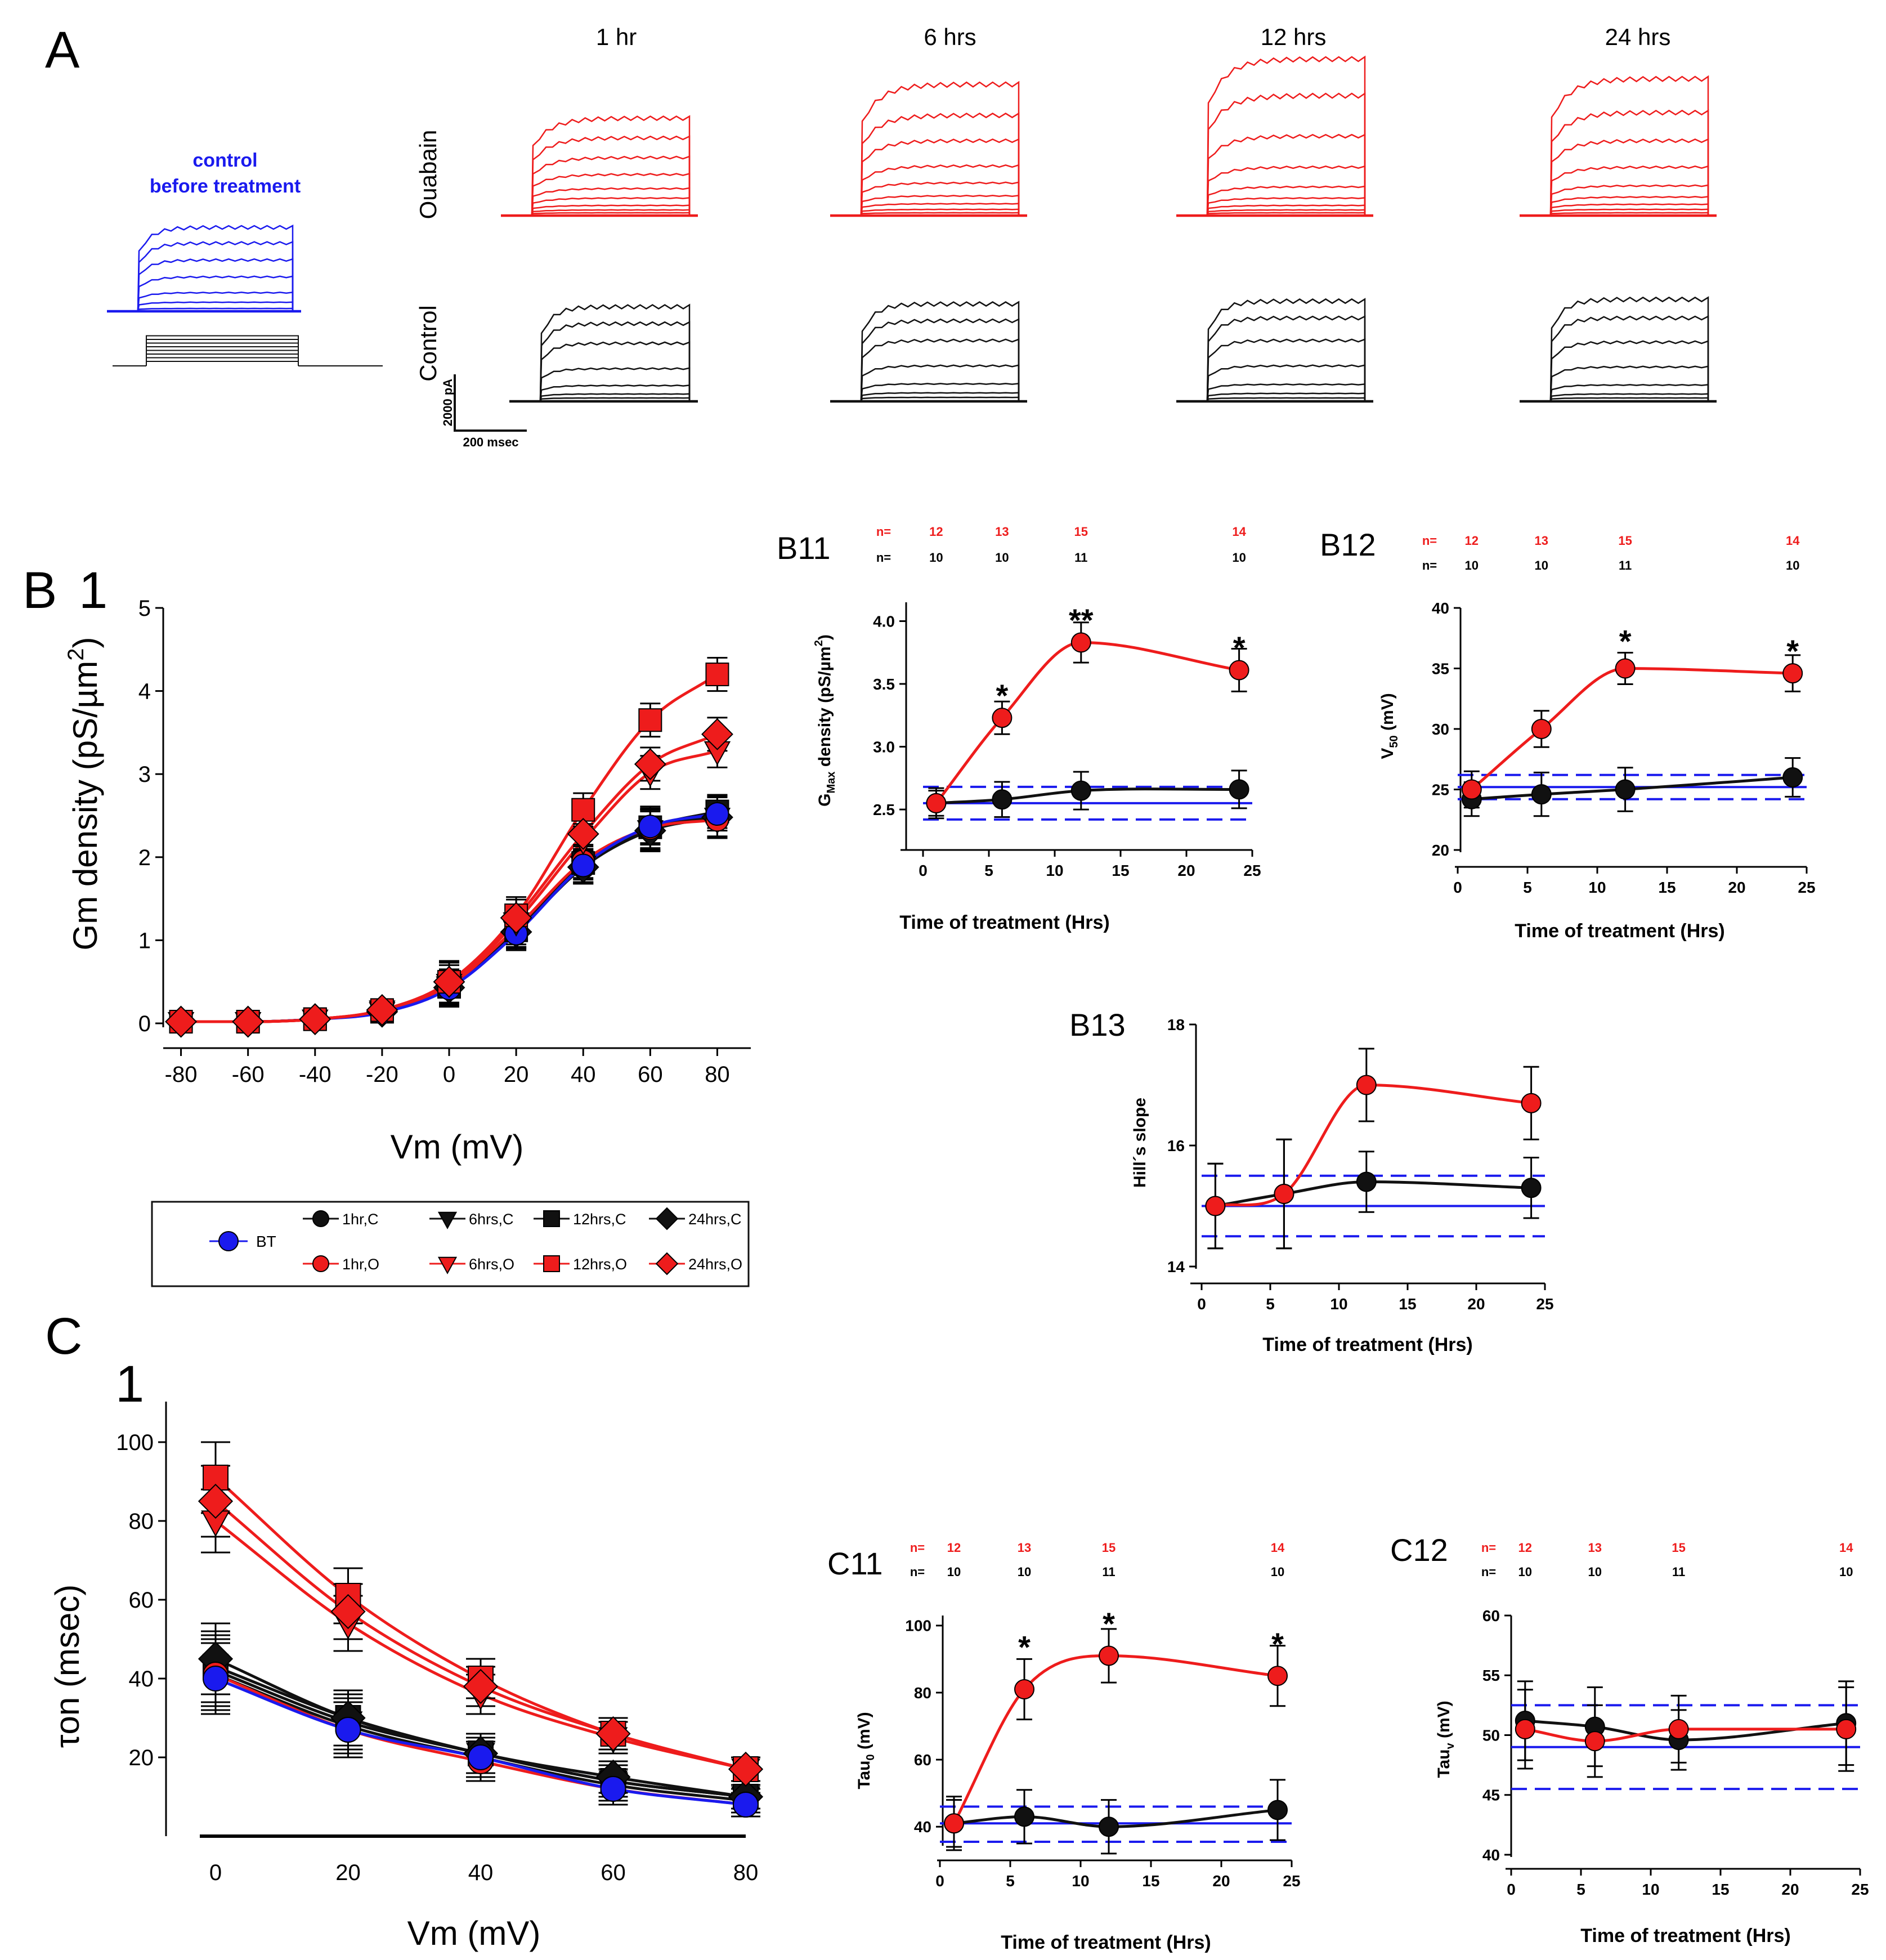 The height and width of the screenshot is (1960, 1886). Describe the element at coordinates (129, 1384) in the screenshot. I see `panel-c-number: 1` at that location.